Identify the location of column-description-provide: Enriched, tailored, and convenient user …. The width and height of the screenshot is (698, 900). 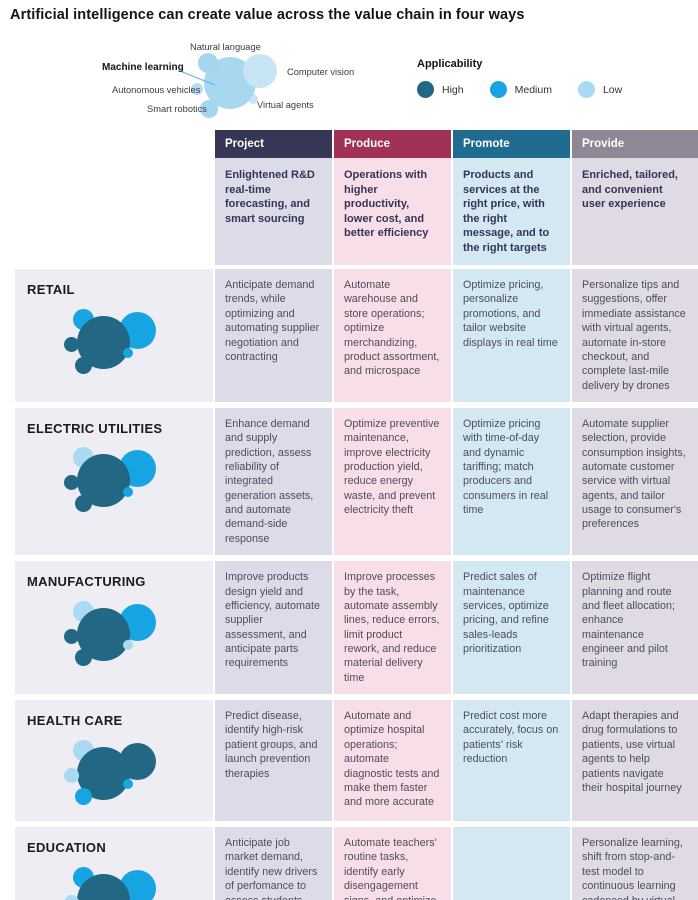
(635, 212).